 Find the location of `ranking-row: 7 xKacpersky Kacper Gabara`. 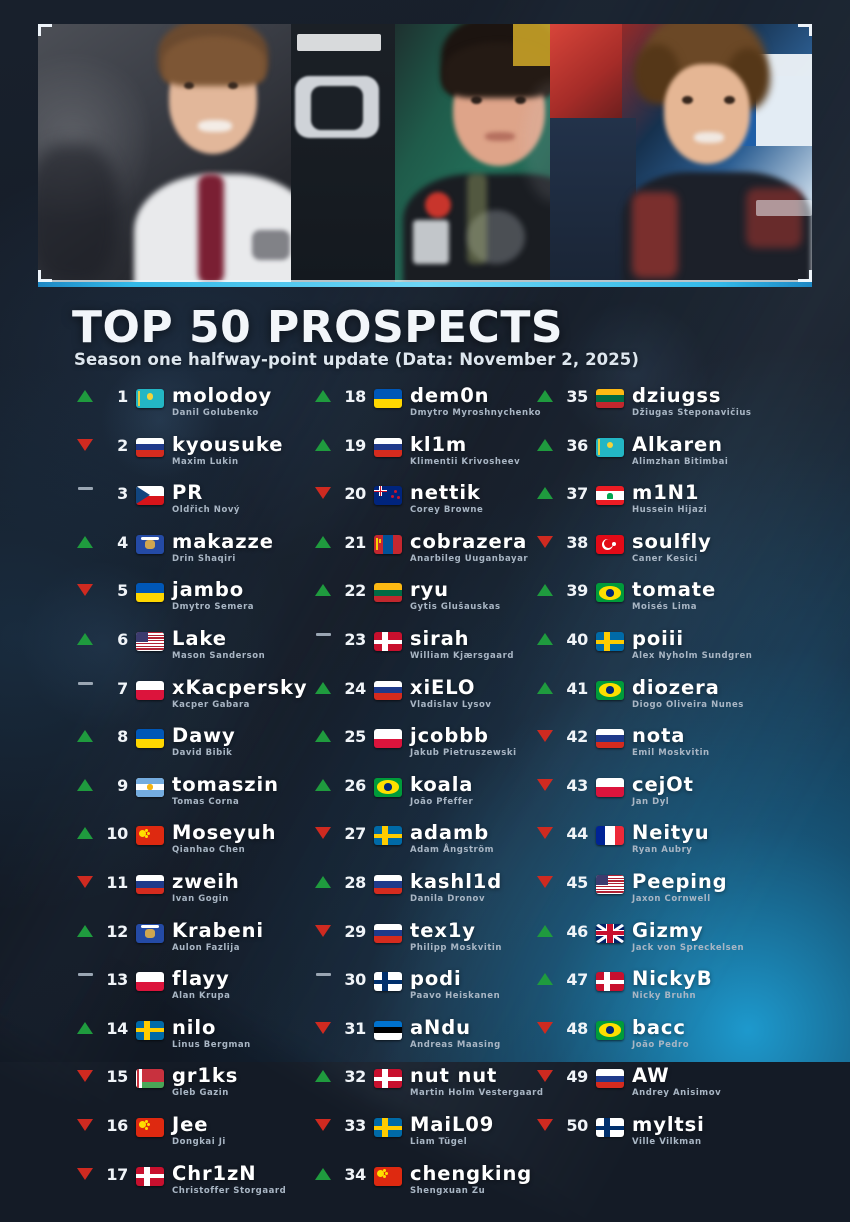

ranking-row: 7 xKacpersky Kacper Gabara is located at coordinates (189, 702).